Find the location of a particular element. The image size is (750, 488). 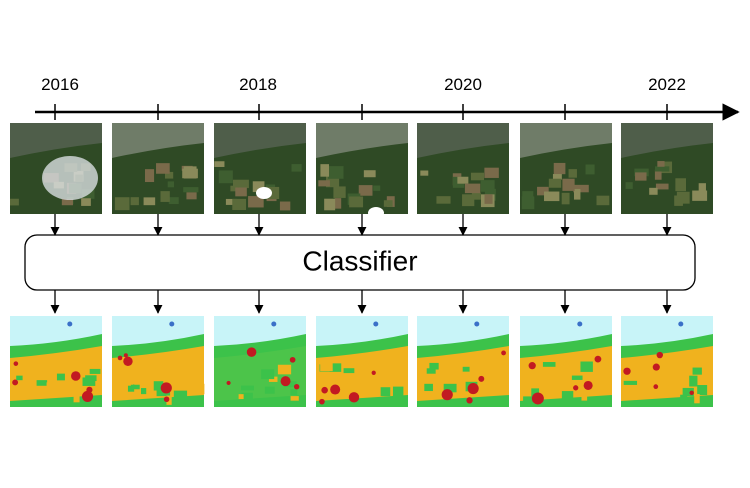

classifier-label: Classifier is located at coordinates (359, 260).